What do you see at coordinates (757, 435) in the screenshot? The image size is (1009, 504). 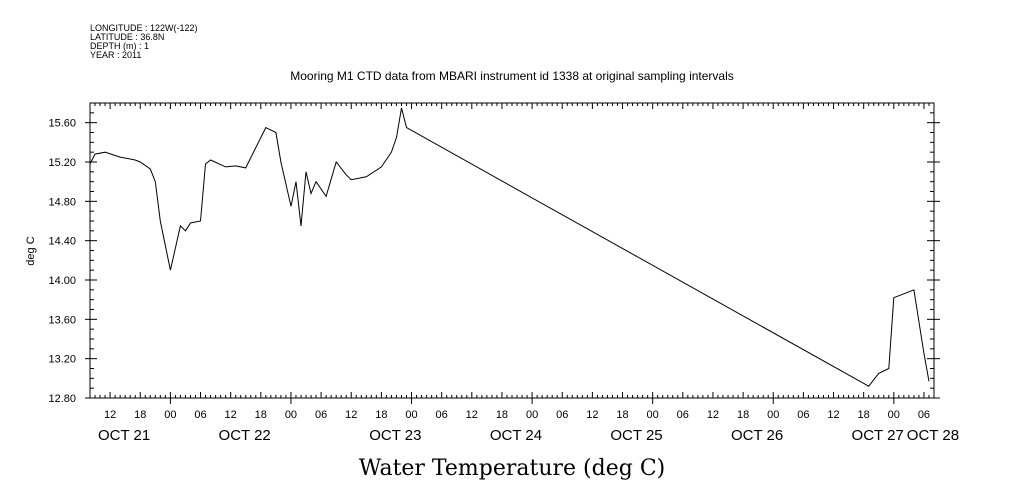 I see `day-label: OCT 26` at bounding box center [757, 435].